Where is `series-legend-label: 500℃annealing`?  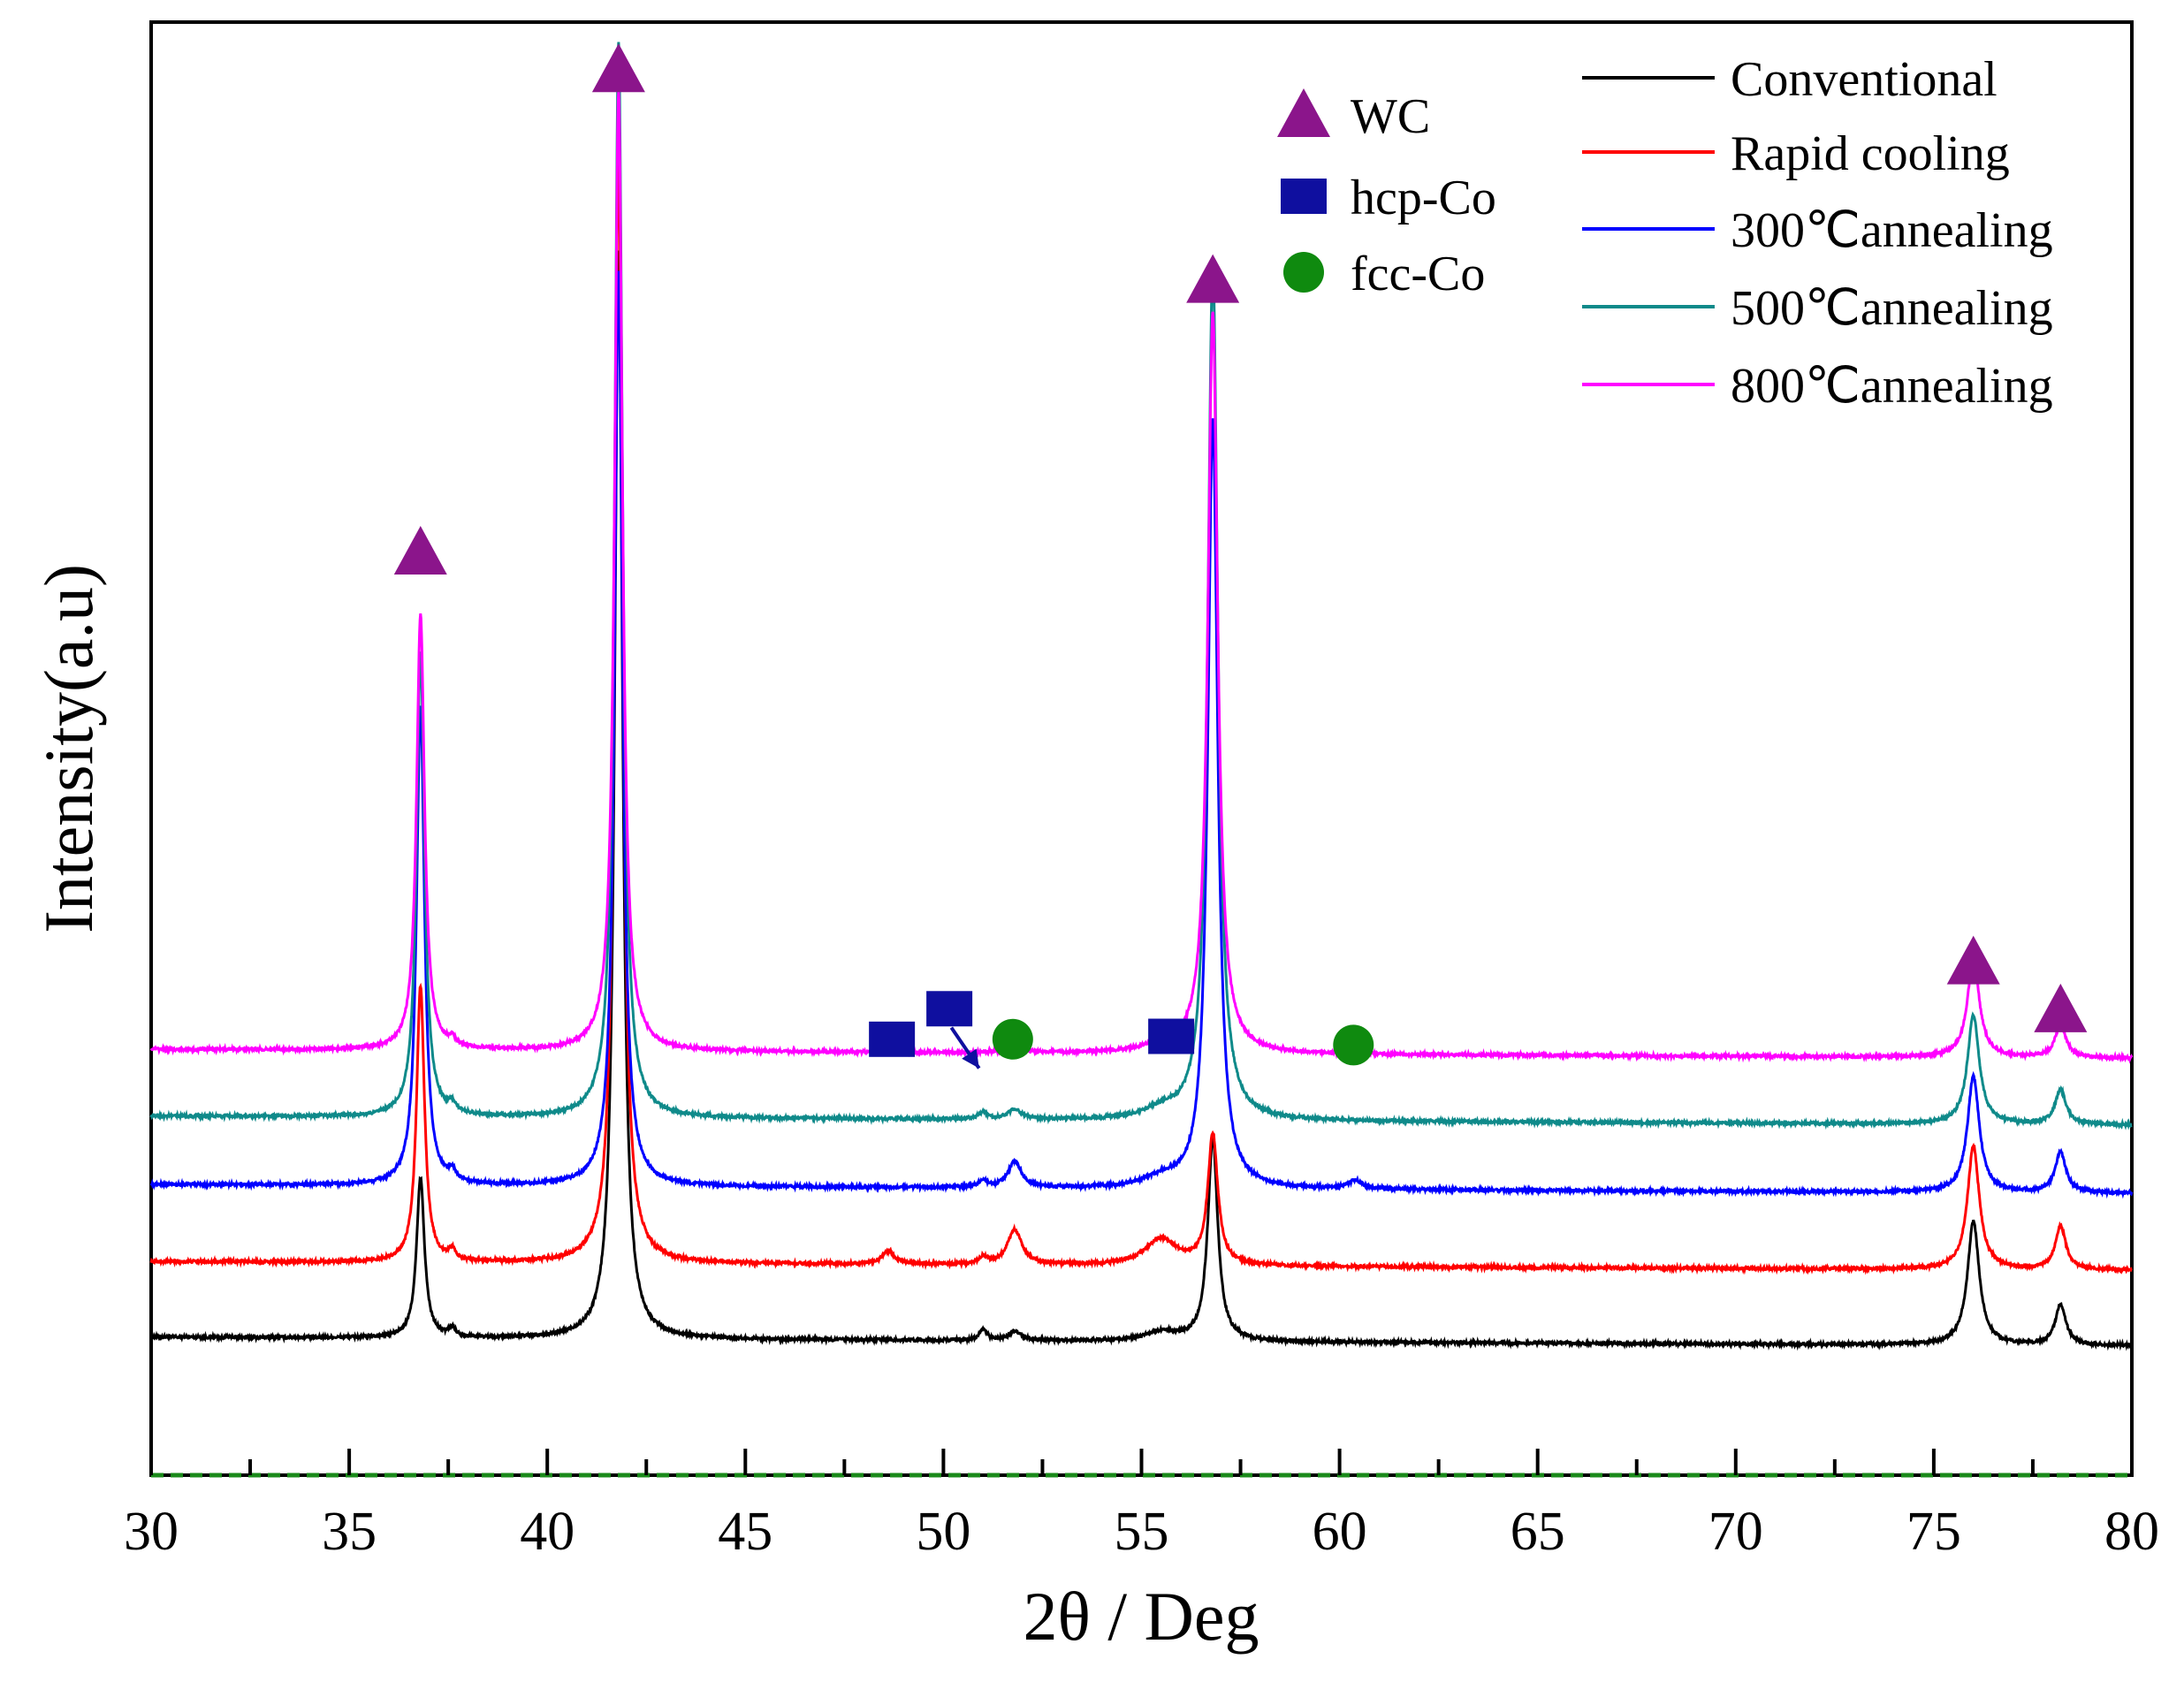
series-legend-label: 500℃annealing is located at coordinates (1892, 308).